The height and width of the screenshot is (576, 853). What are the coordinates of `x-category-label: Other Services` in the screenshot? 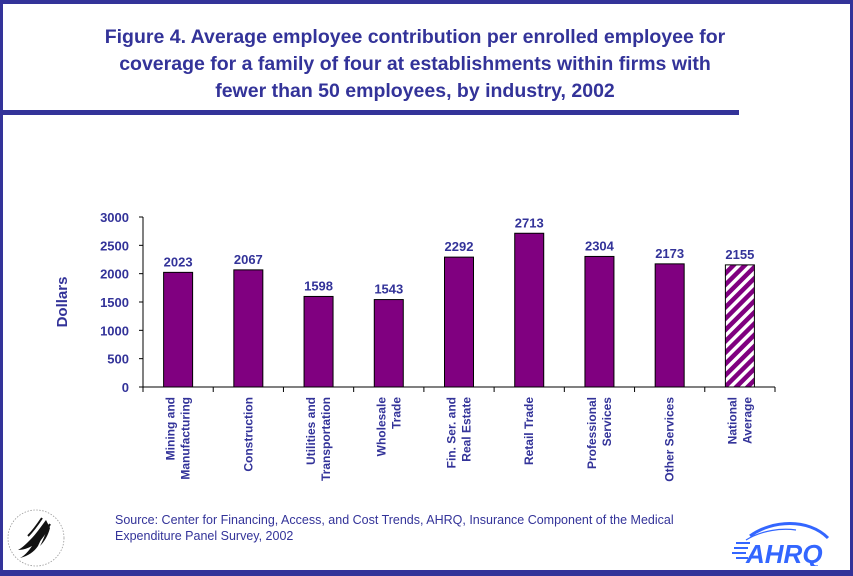 It's located at (670, 439).